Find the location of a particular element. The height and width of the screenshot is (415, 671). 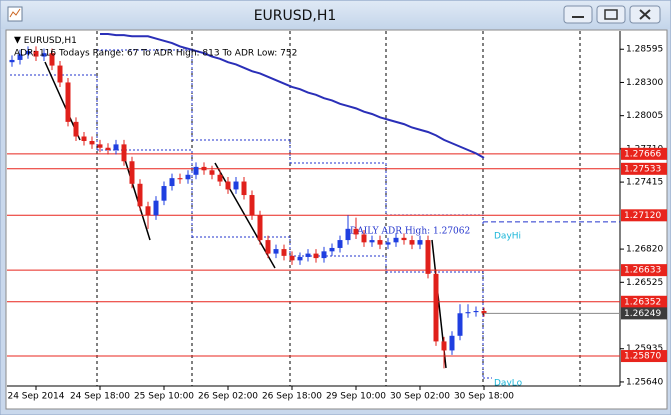

y-tick-label: 1.28005 is located at coordinates (644, 116).